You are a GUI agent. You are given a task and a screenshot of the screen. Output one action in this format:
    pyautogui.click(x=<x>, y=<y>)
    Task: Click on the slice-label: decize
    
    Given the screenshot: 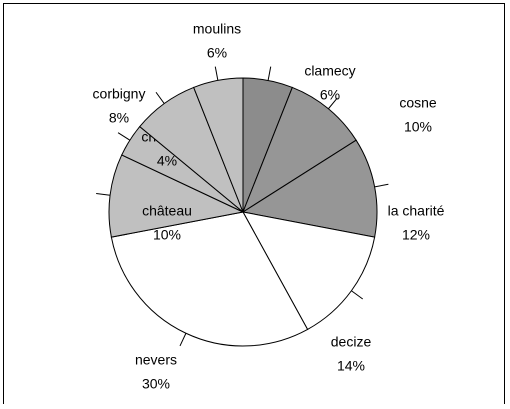 What is the action you would take?
    pyautogui.click(x=351, y=342)
    